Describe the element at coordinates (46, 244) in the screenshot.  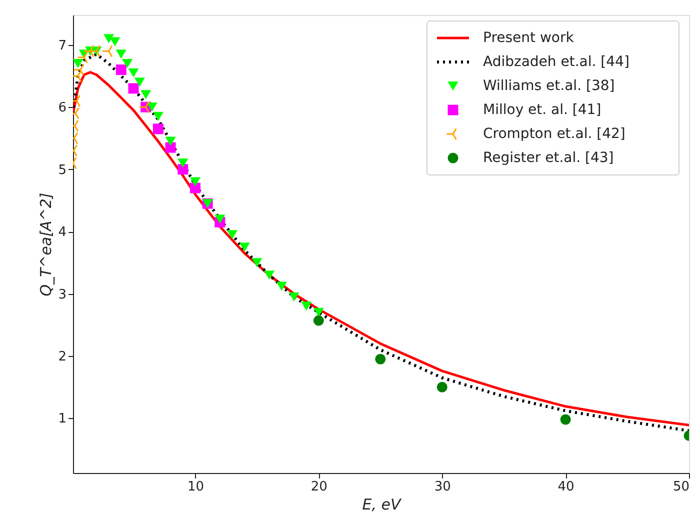
I see `y-axis-title: Q_T^ea[A^2]` at that location.